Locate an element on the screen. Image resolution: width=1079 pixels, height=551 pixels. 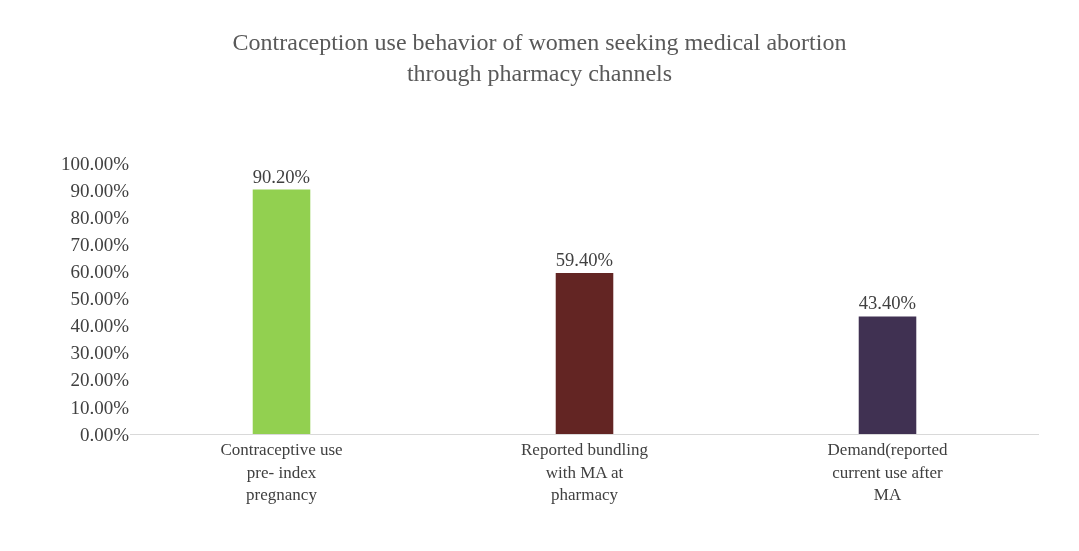
y-tick-label: 30.00% is located at coordinates (100, 353).